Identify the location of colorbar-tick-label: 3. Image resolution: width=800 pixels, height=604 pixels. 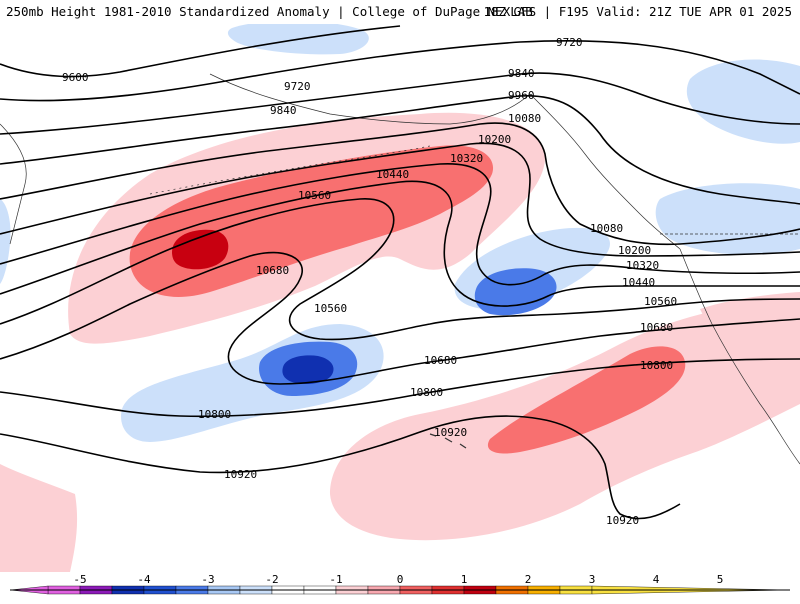
(592, 579).